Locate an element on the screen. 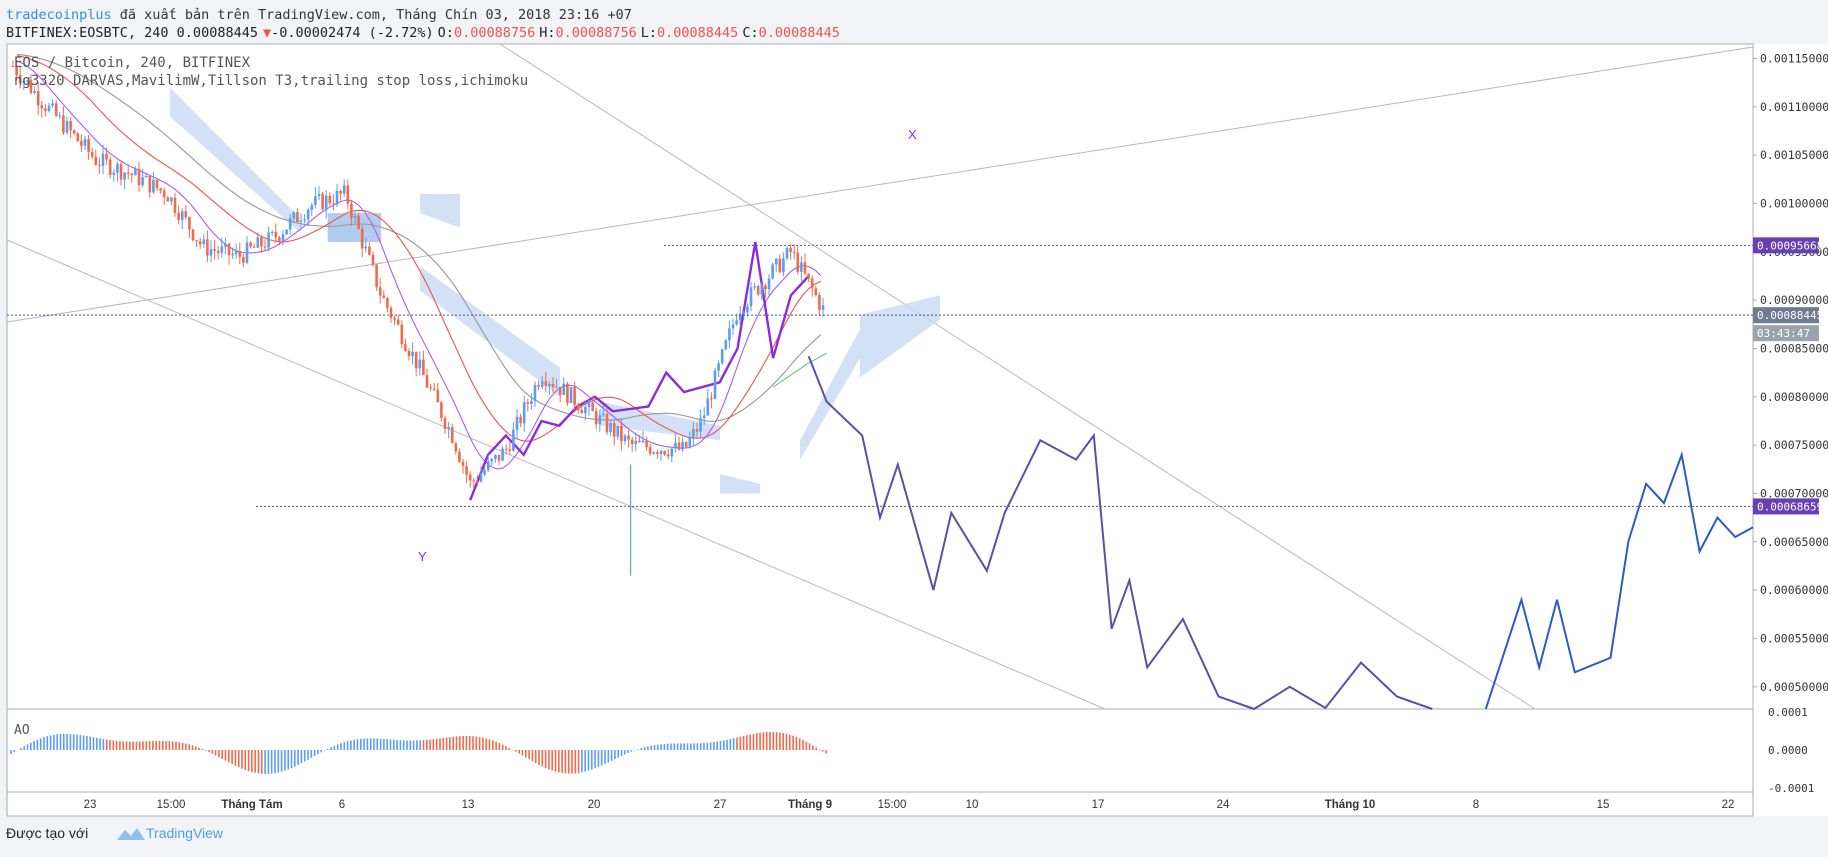 This screenshot has width=1828, height=857. o-value: 0.00088756 is located at coordinates (494, 33).